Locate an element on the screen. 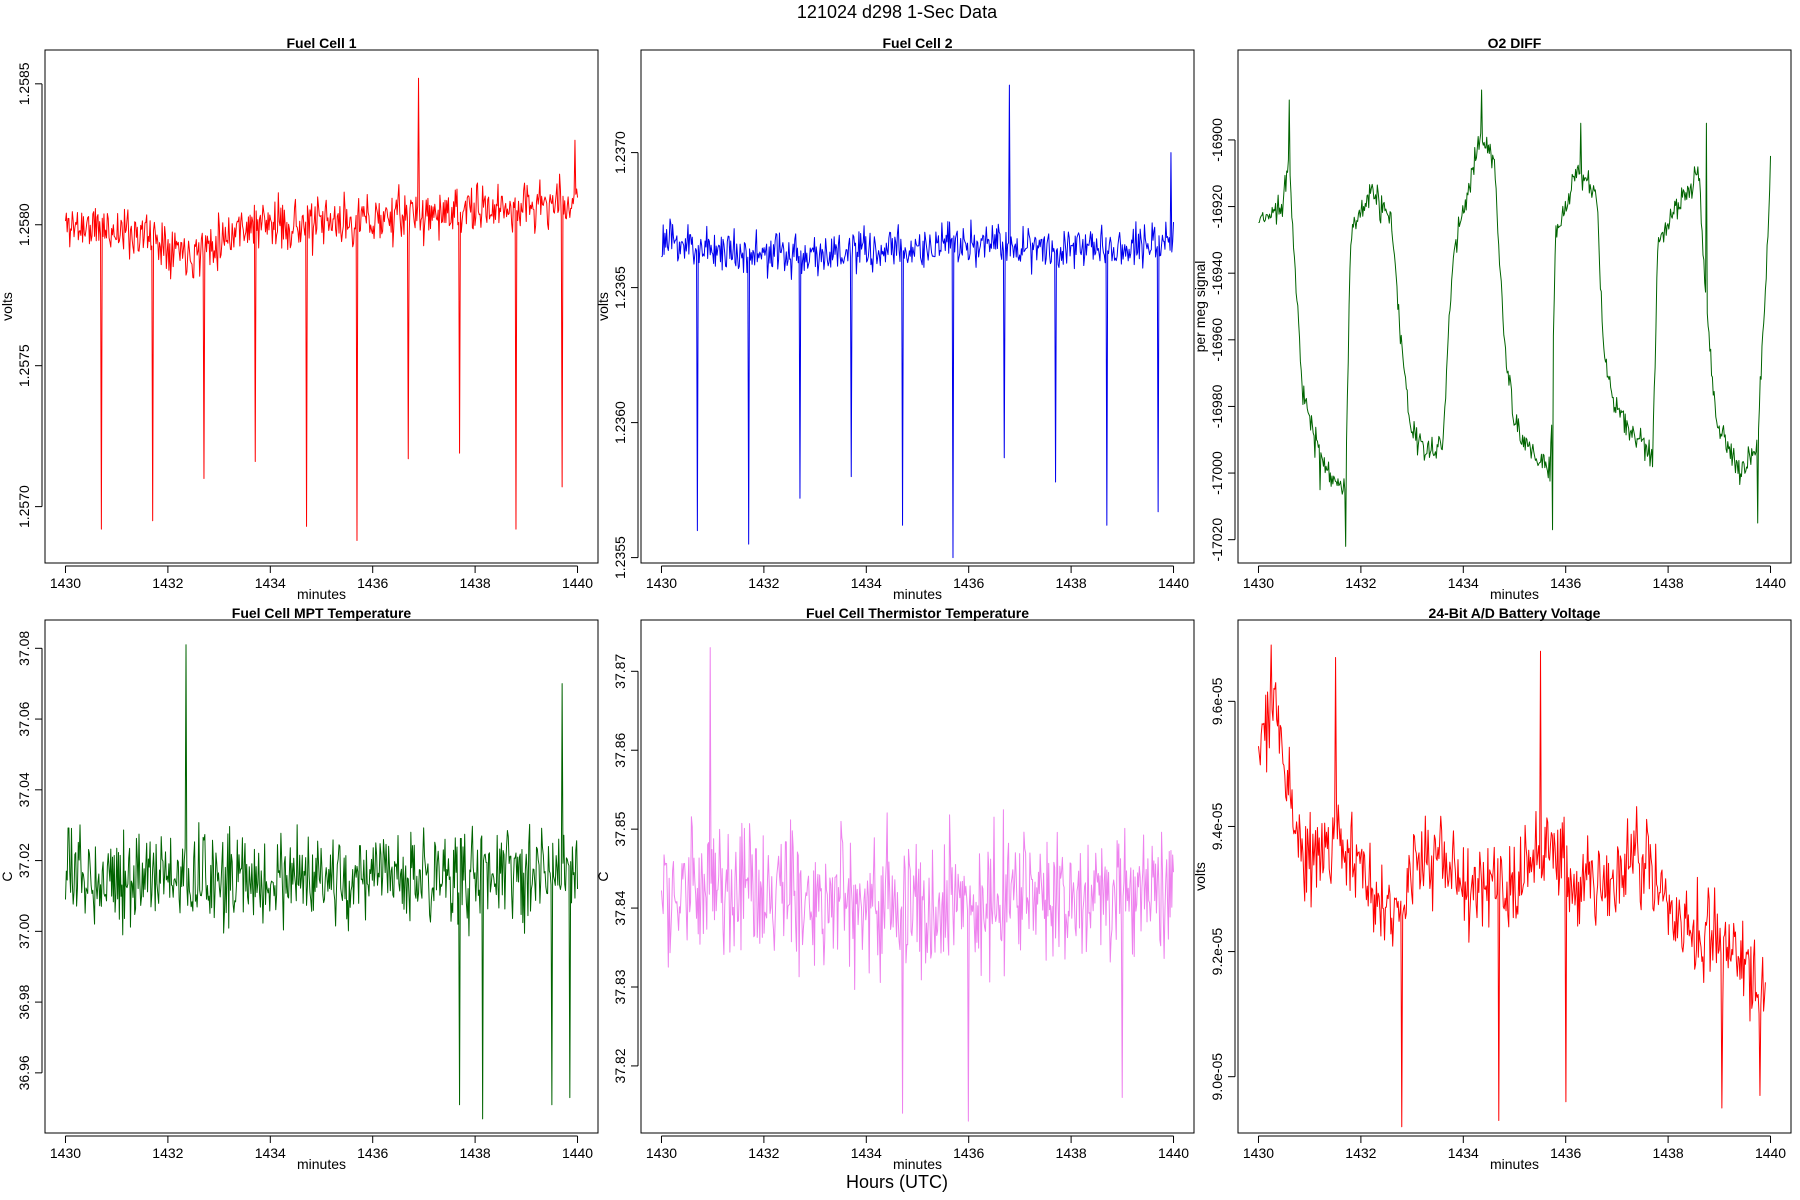  fuel-cell-1-y-tick-label: 1.2580 is located at coordinates (24, 224).